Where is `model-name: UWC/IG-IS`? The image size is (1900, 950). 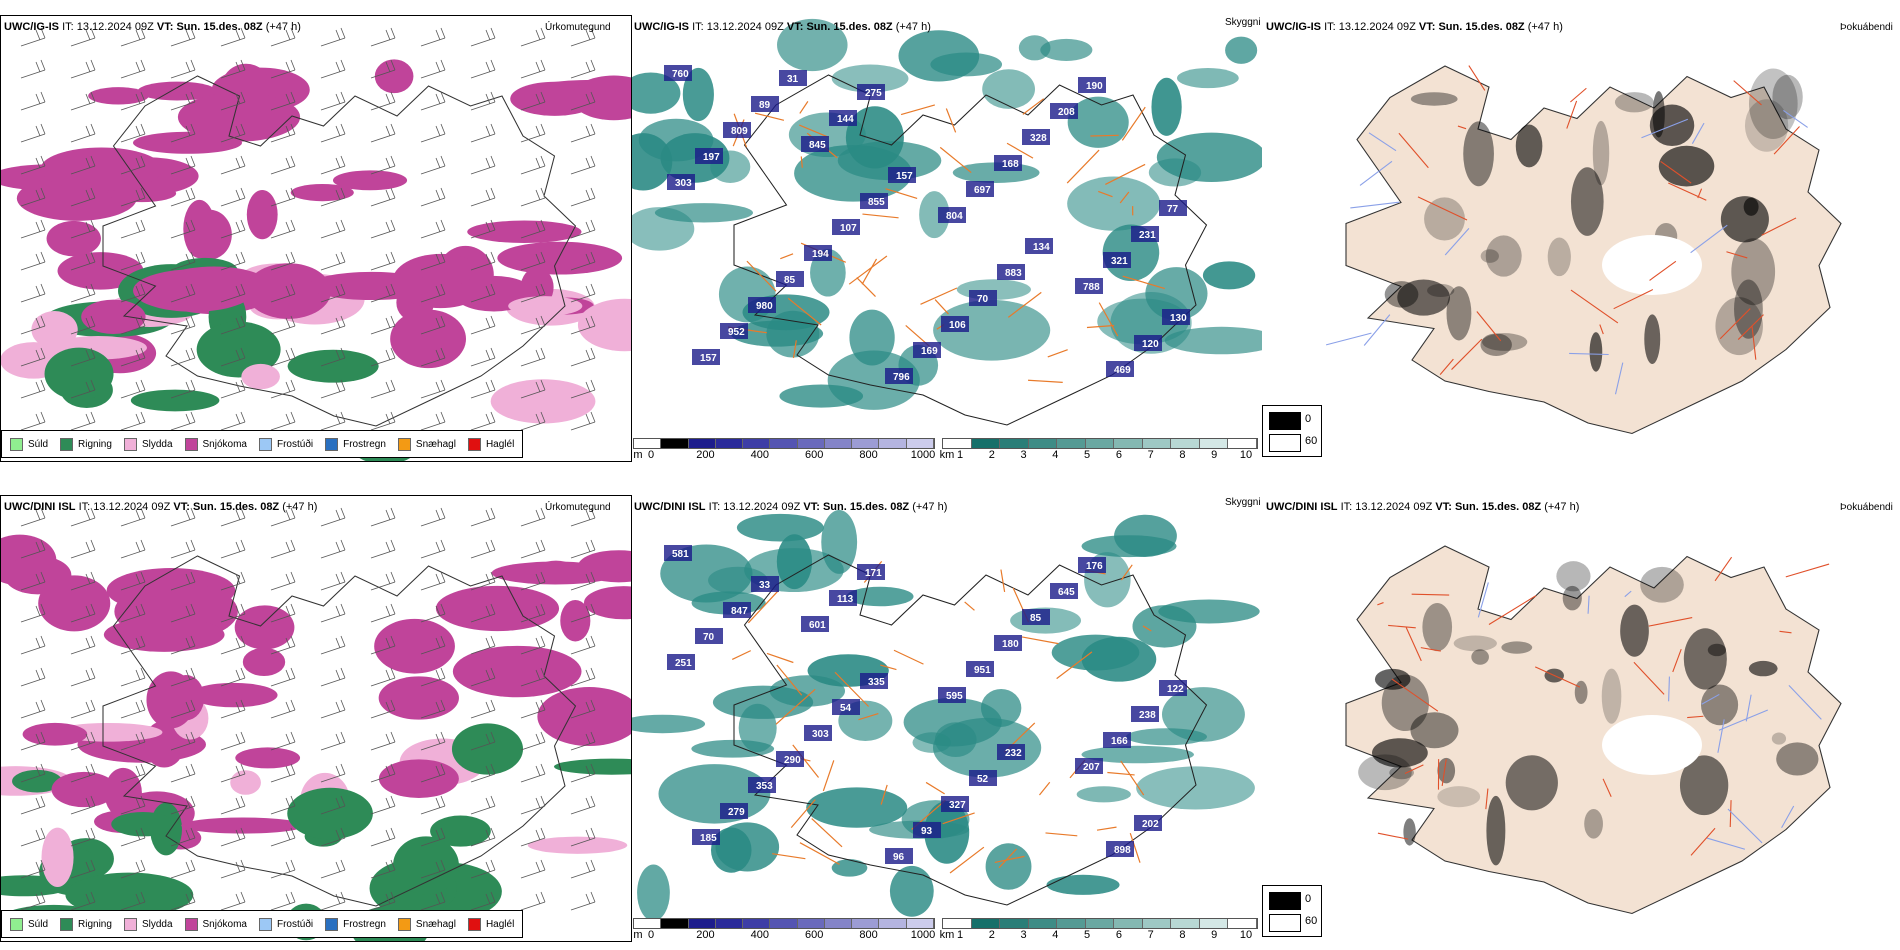 model-name: UWC/IG-IS is located at coordinates (661, 27).